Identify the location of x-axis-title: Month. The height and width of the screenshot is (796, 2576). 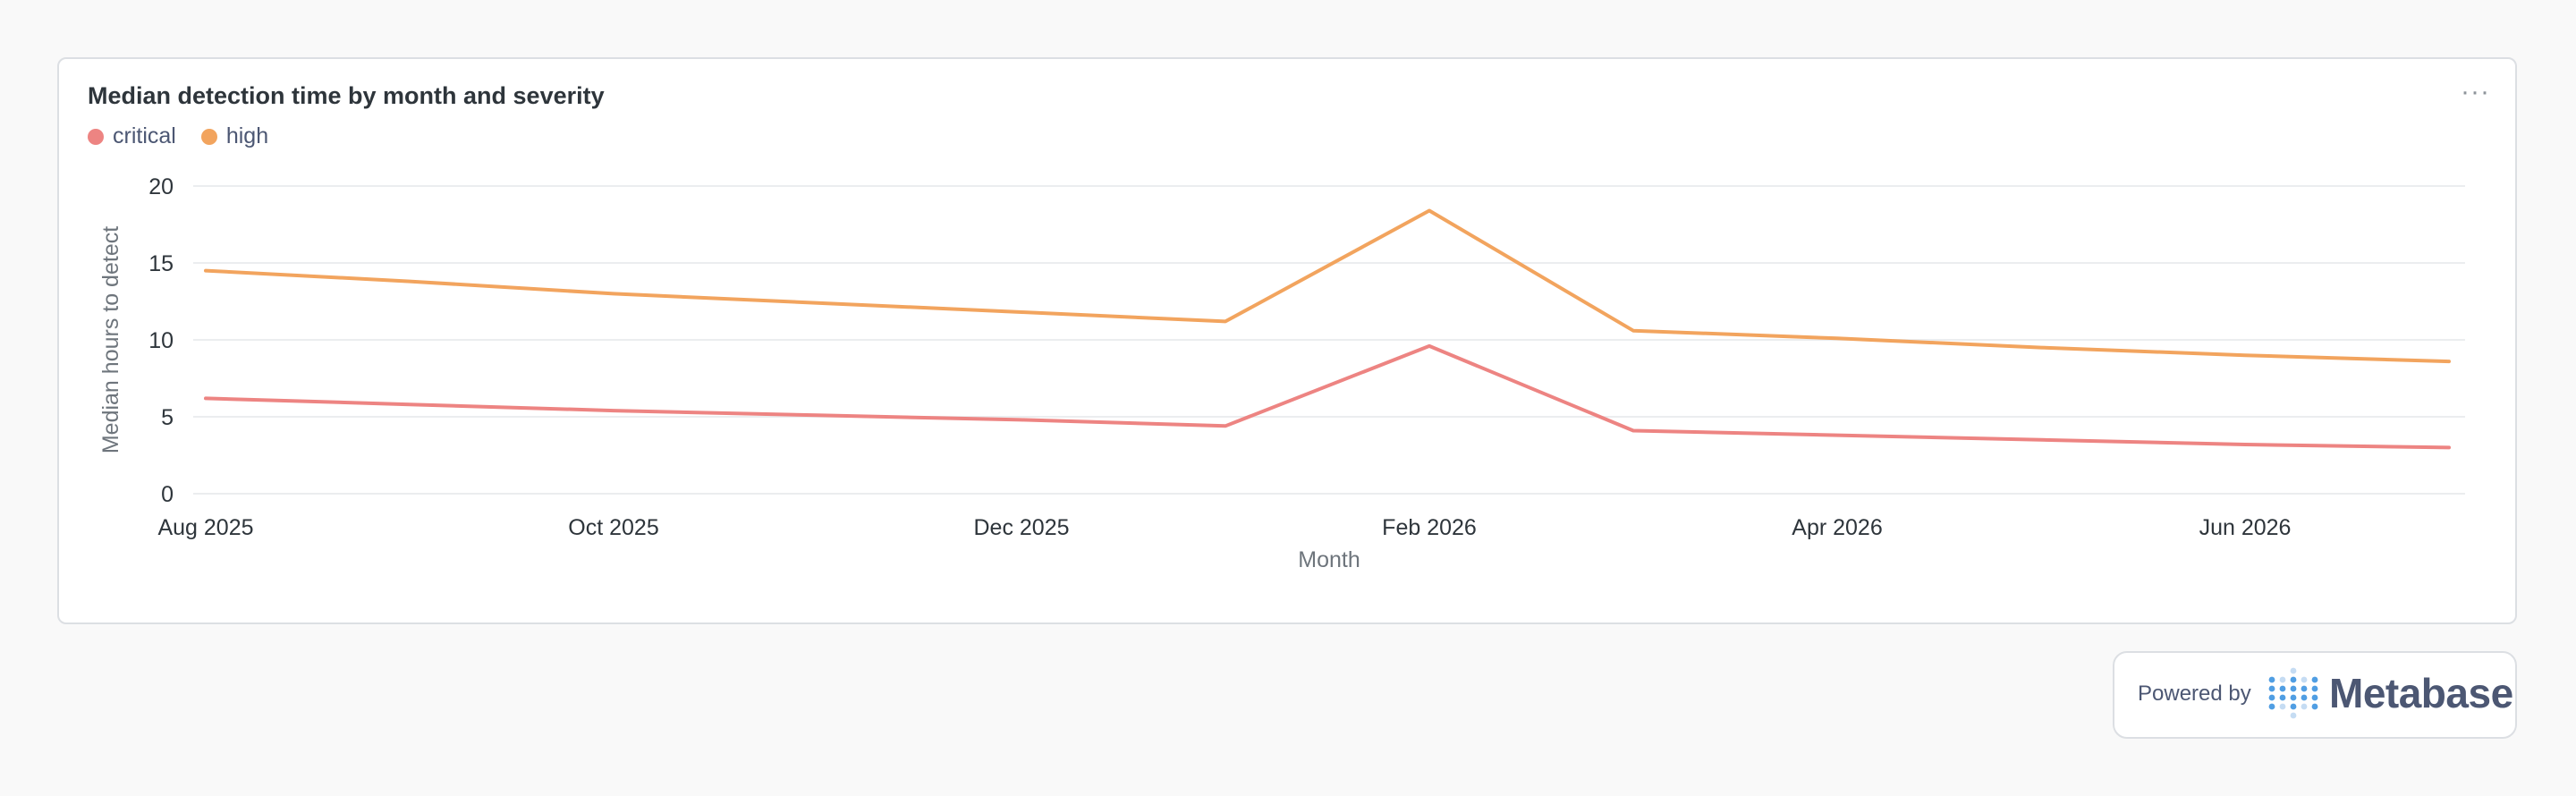
(1329, 559).